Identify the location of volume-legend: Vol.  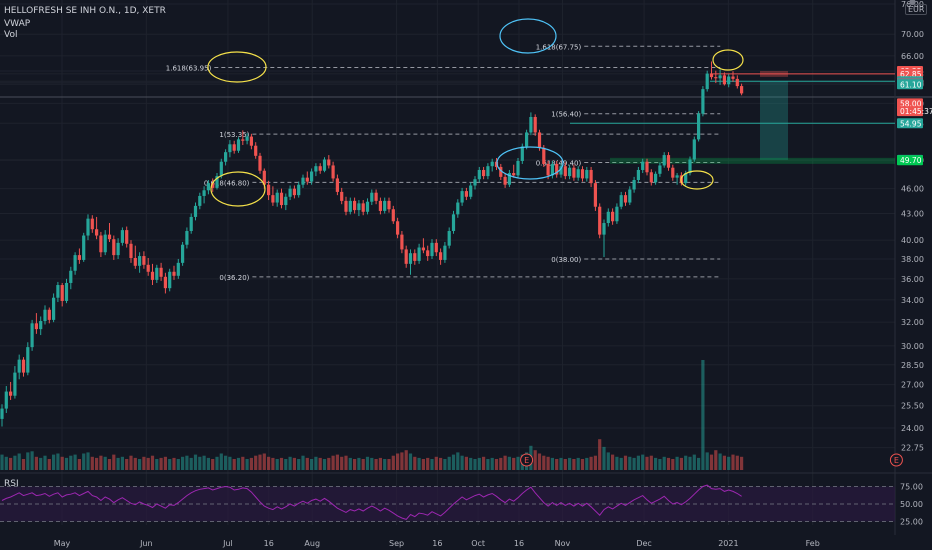
(11, 35).